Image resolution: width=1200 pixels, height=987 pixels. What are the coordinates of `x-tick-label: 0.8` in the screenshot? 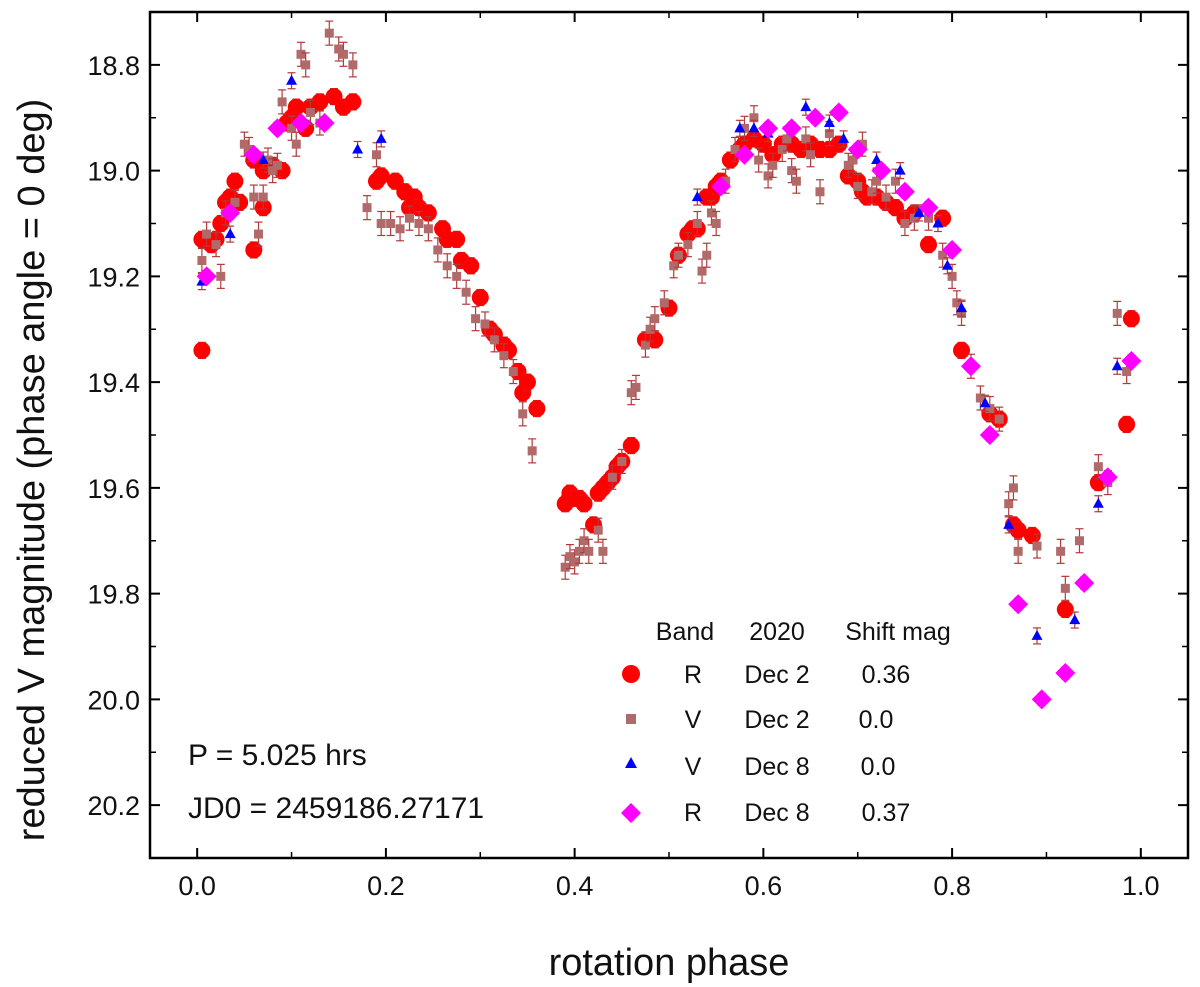 It's located at (952, 886).